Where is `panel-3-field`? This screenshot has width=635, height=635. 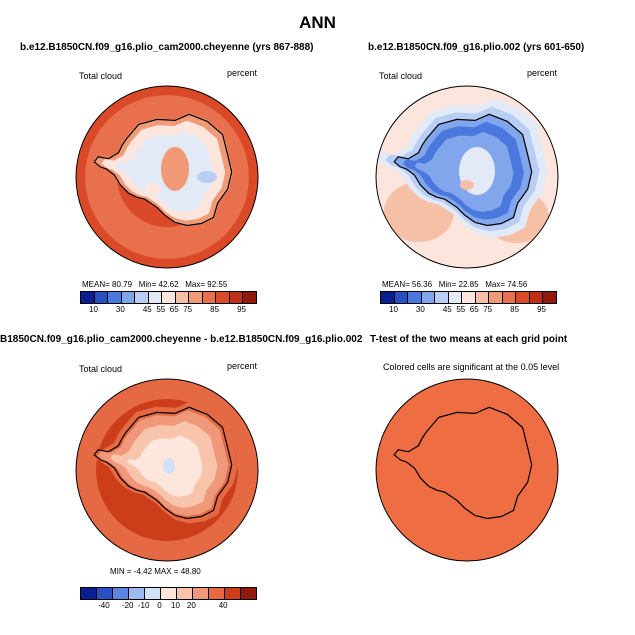
panel-3-field is located at coordinates (167, 470).